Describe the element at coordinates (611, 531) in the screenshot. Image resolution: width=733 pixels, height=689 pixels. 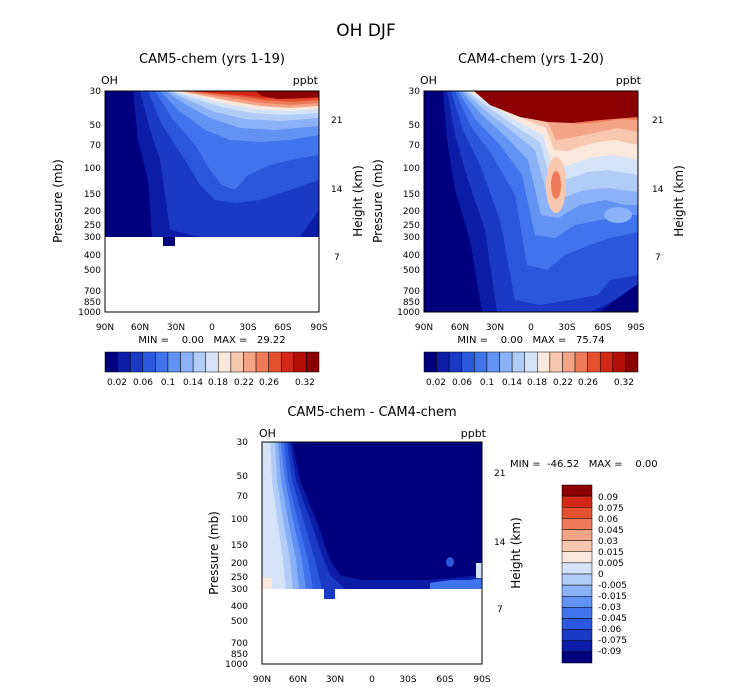
I see `colorbar-label: 0.045` at that location.